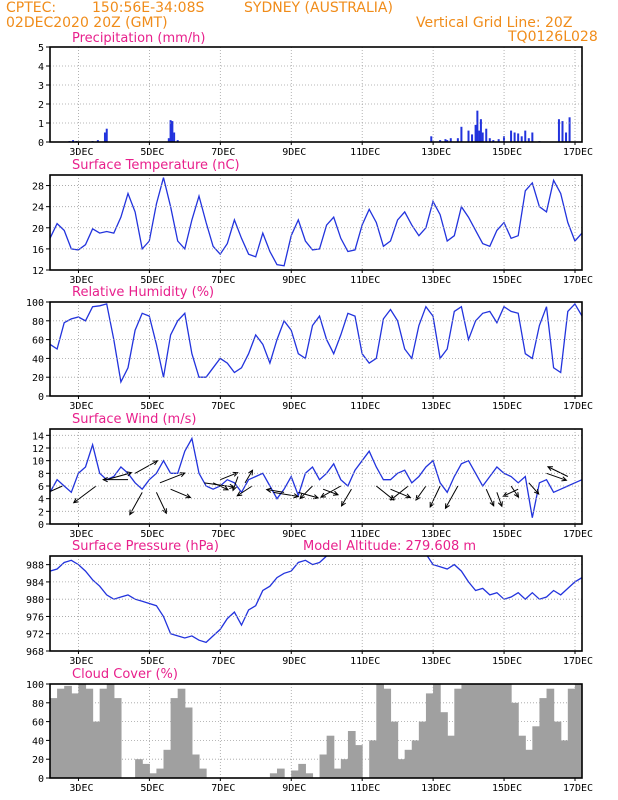 The width and height of the screenshot is (618, 800). What do you see at coordinates (35, 652) in the screenshot?
I see `y-tick-label: 968` at bounding box center [35, 652].